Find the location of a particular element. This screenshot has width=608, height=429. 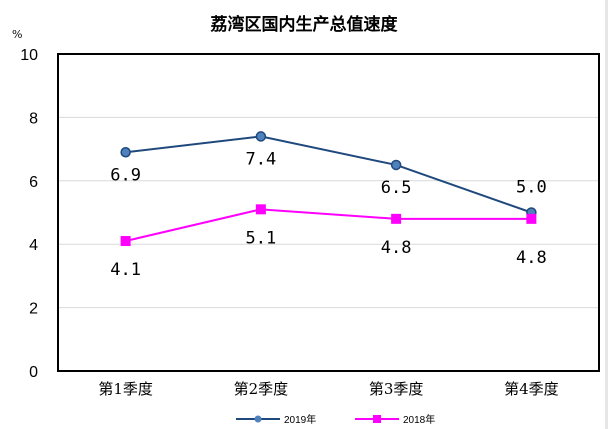

legend-label: 2019年 is located at coordinates (300, 419).